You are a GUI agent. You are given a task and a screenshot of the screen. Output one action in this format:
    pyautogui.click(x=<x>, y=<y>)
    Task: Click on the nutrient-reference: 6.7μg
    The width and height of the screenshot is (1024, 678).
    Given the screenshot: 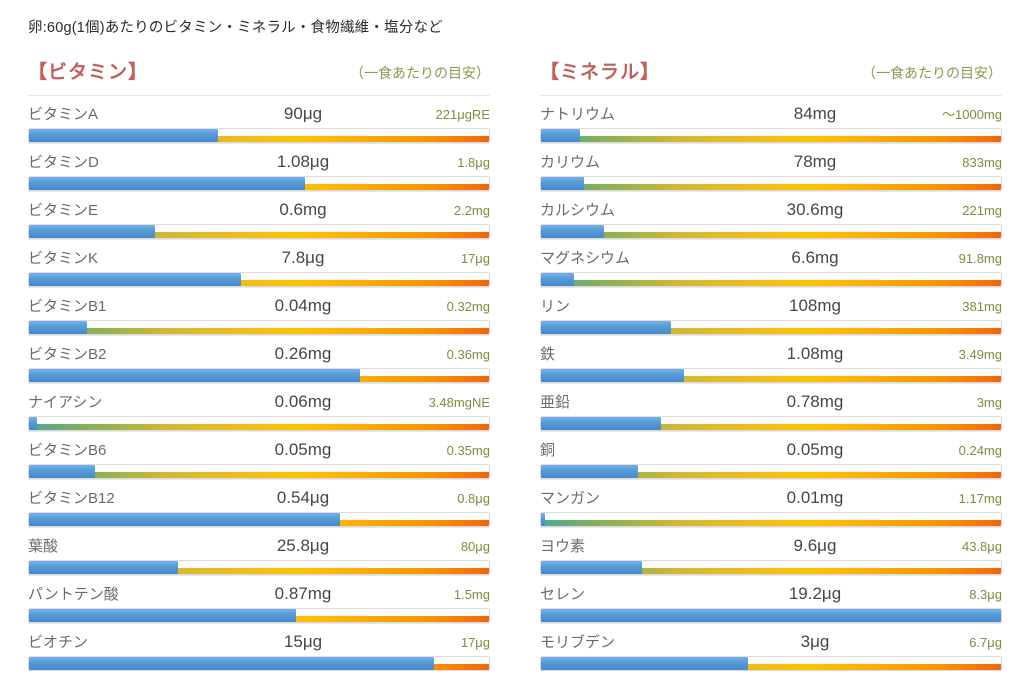 What is the action you would take?
    pyautogui.click(x=985, y=642)
    